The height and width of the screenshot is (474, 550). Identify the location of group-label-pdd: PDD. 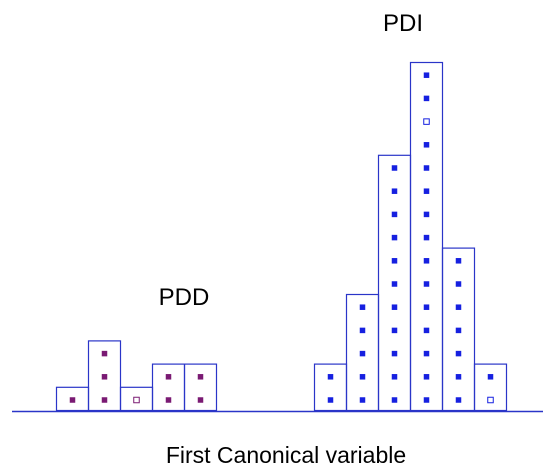
(184, 297).